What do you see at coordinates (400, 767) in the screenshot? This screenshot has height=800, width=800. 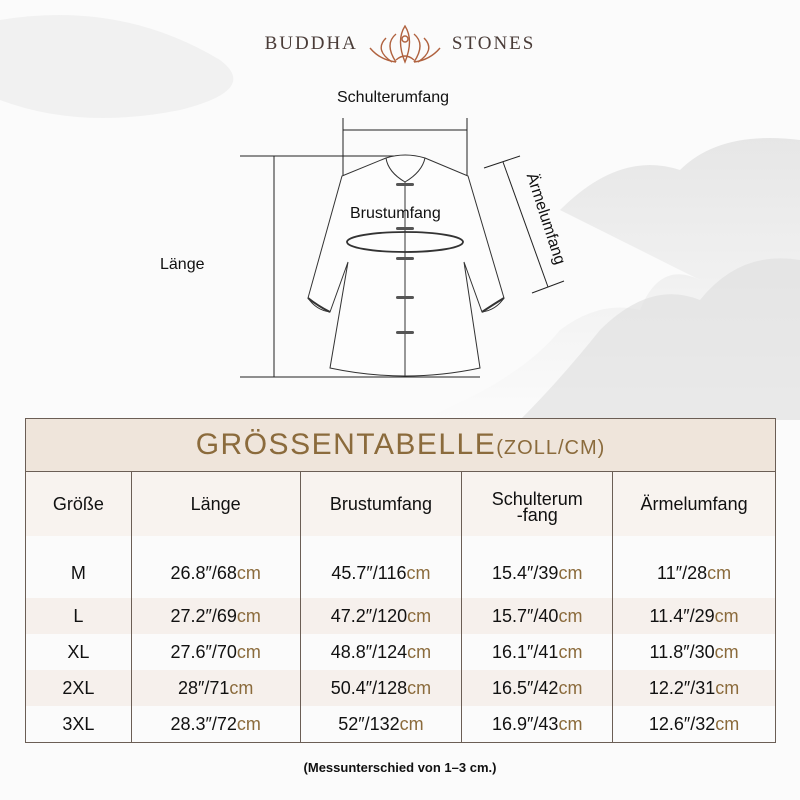 I see `measurement-note: (Messunterschied von 1–3 cm.)` at bounding box center [400, 767].